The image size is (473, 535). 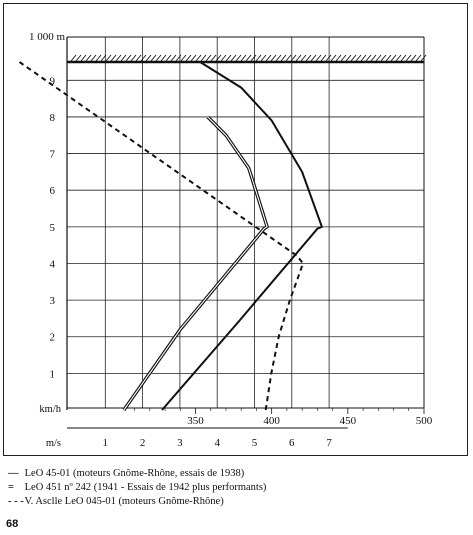 What do you see at coordinates (16, 501) in the screenshot?
I see `legend-marker-dashed: - - -` at bounding box center [16, 501].